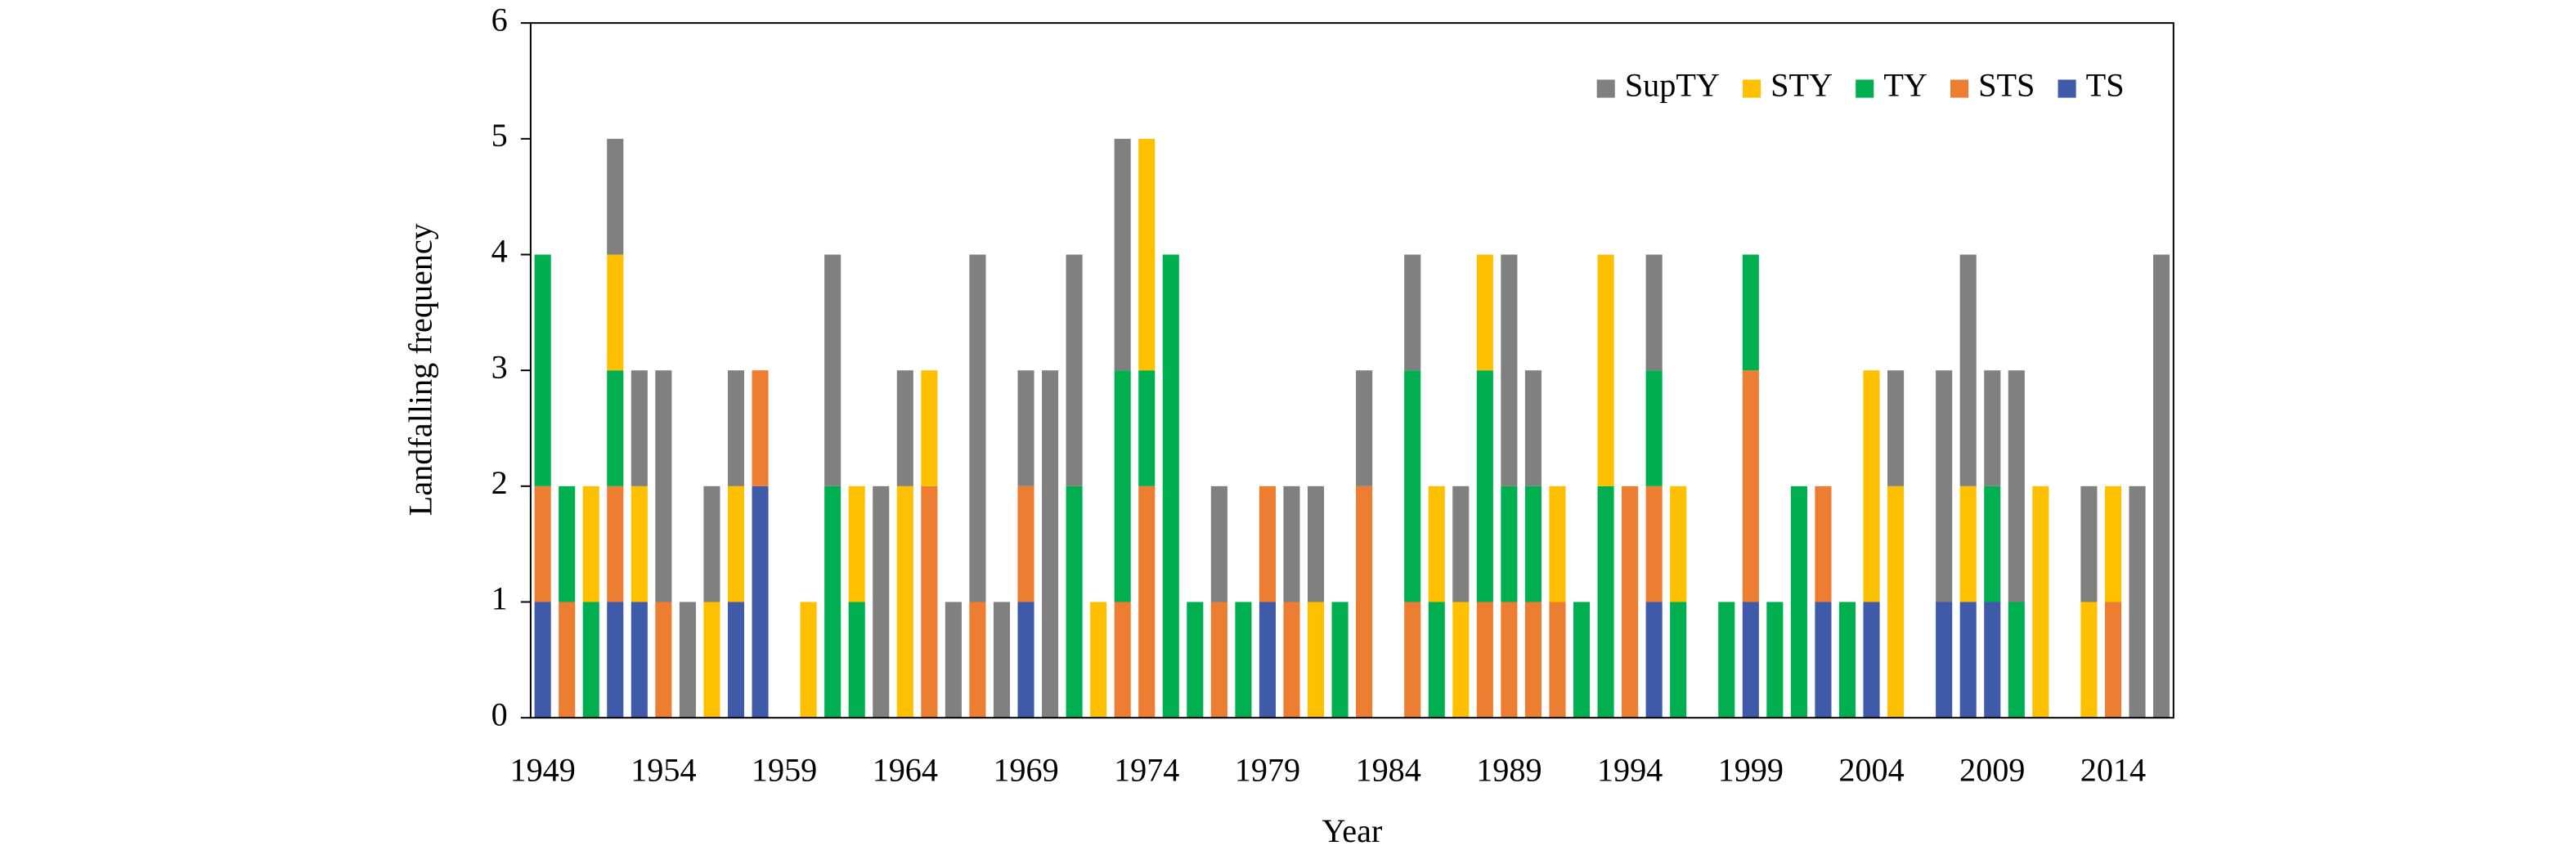  I want to click on x-tick-label: 1969, so click(1025, 770).